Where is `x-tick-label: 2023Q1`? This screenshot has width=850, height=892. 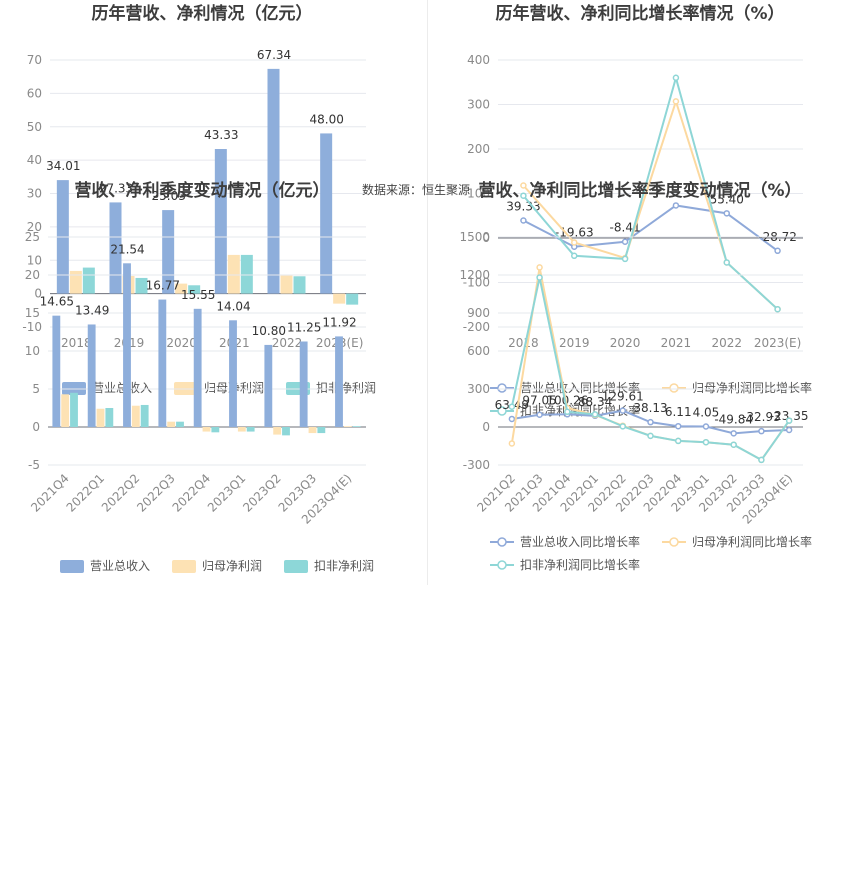 x-tick-label: 2023Q1 is located at coordinates (227, 493).